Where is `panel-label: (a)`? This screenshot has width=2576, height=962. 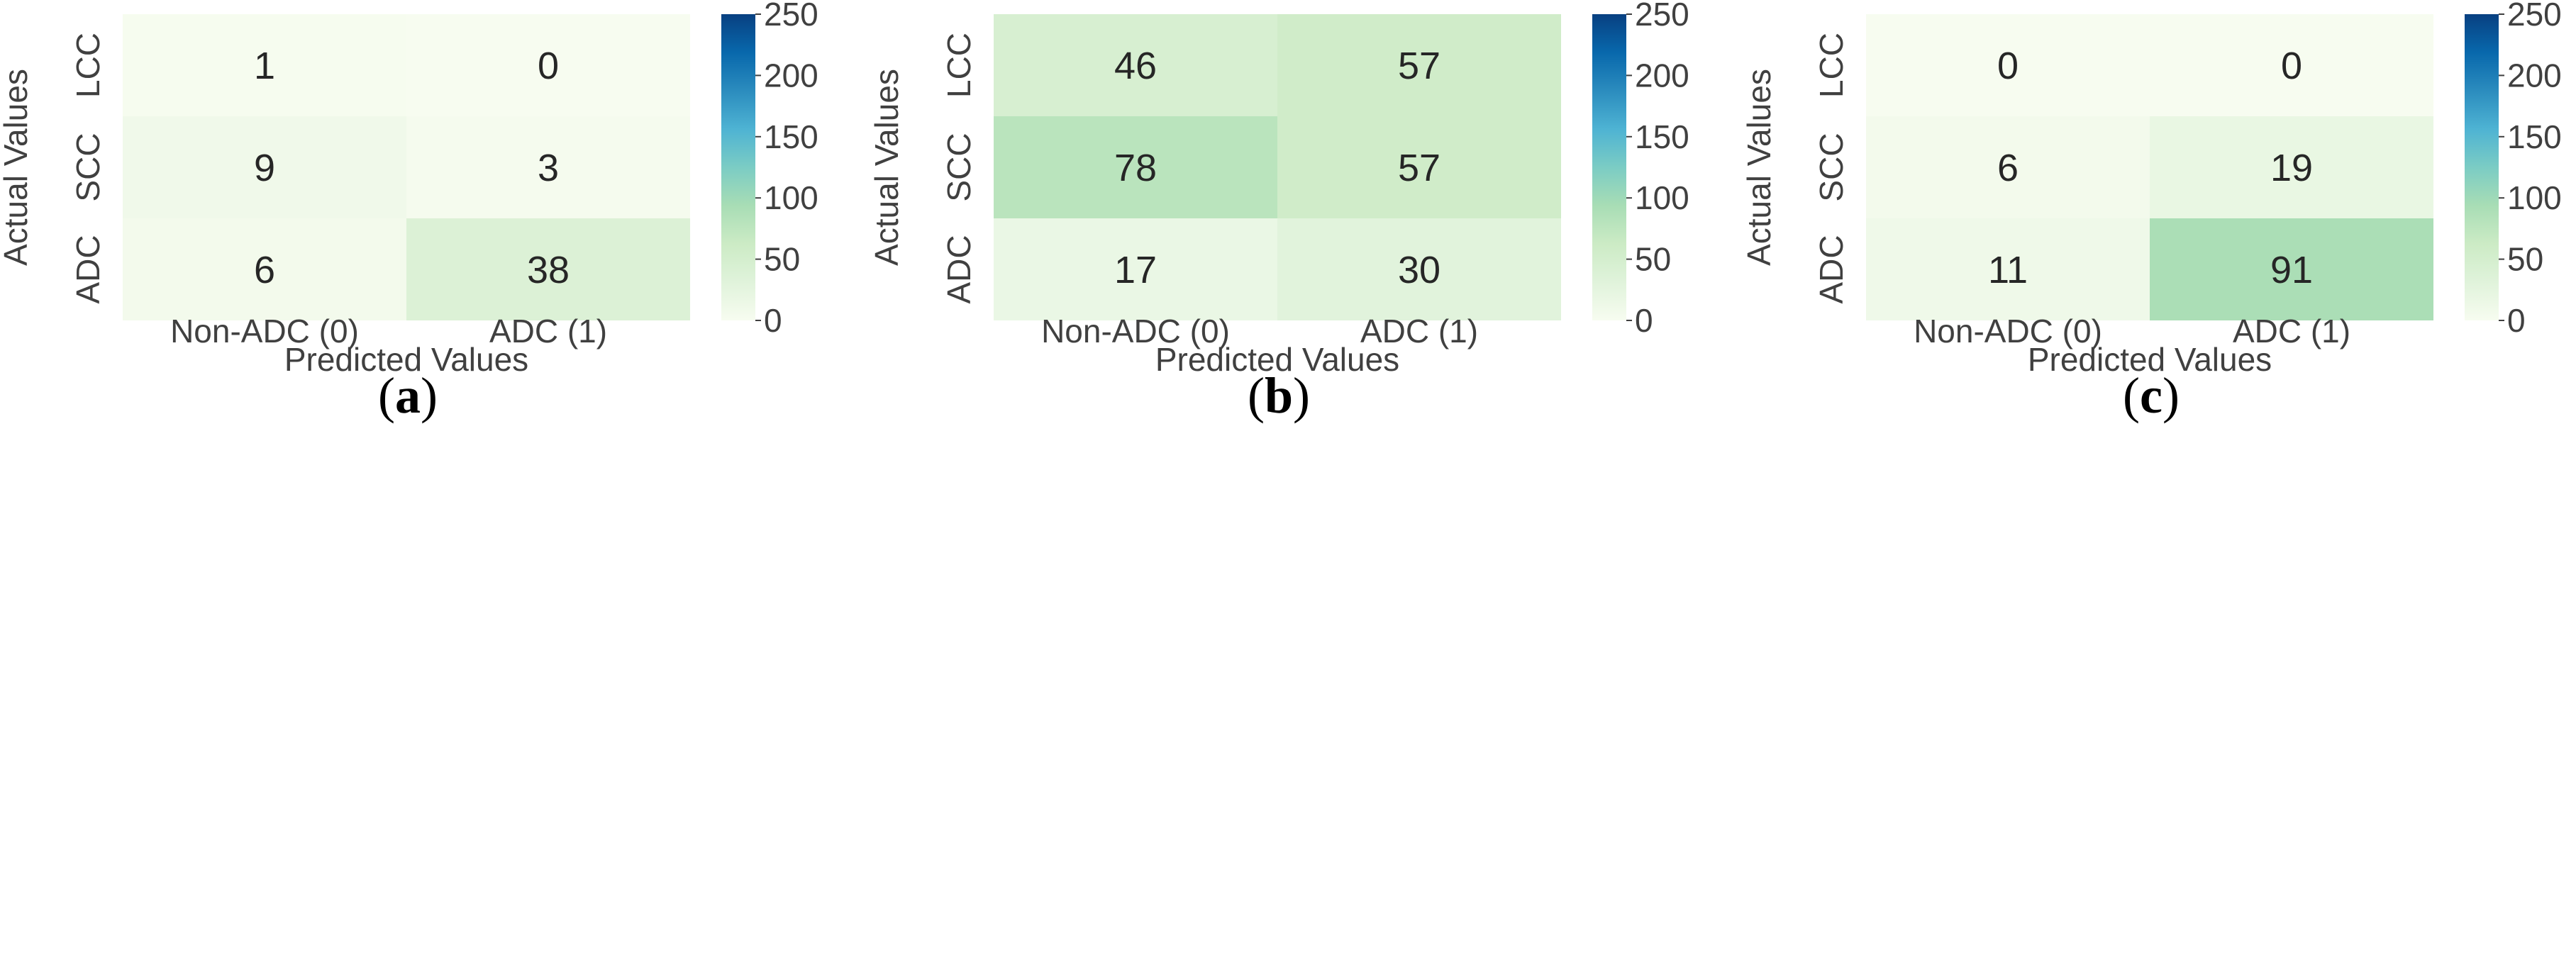
panel-label: (a) is located at coordinates (408, 395).